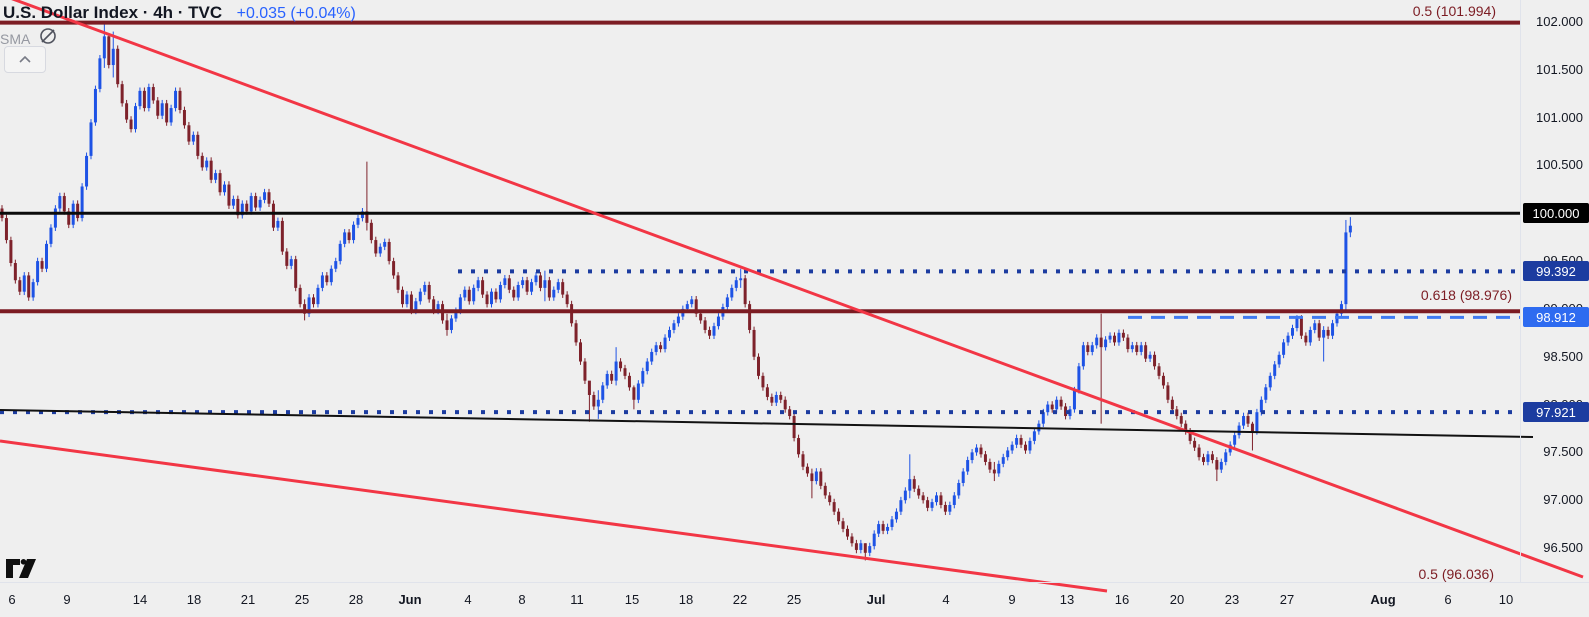 The height and width of the screenshot is (617, 1589). I want to click on price-line-badge: 100.000, so click(1556, 213).